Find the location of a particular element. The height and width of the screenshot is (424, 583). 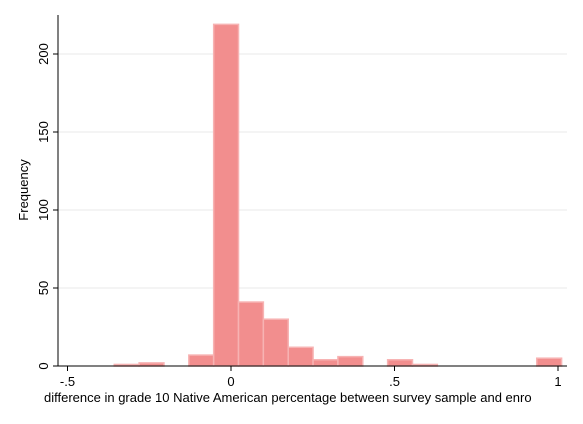

x-tick-label: -.5 is located at coordinates (67, 381).